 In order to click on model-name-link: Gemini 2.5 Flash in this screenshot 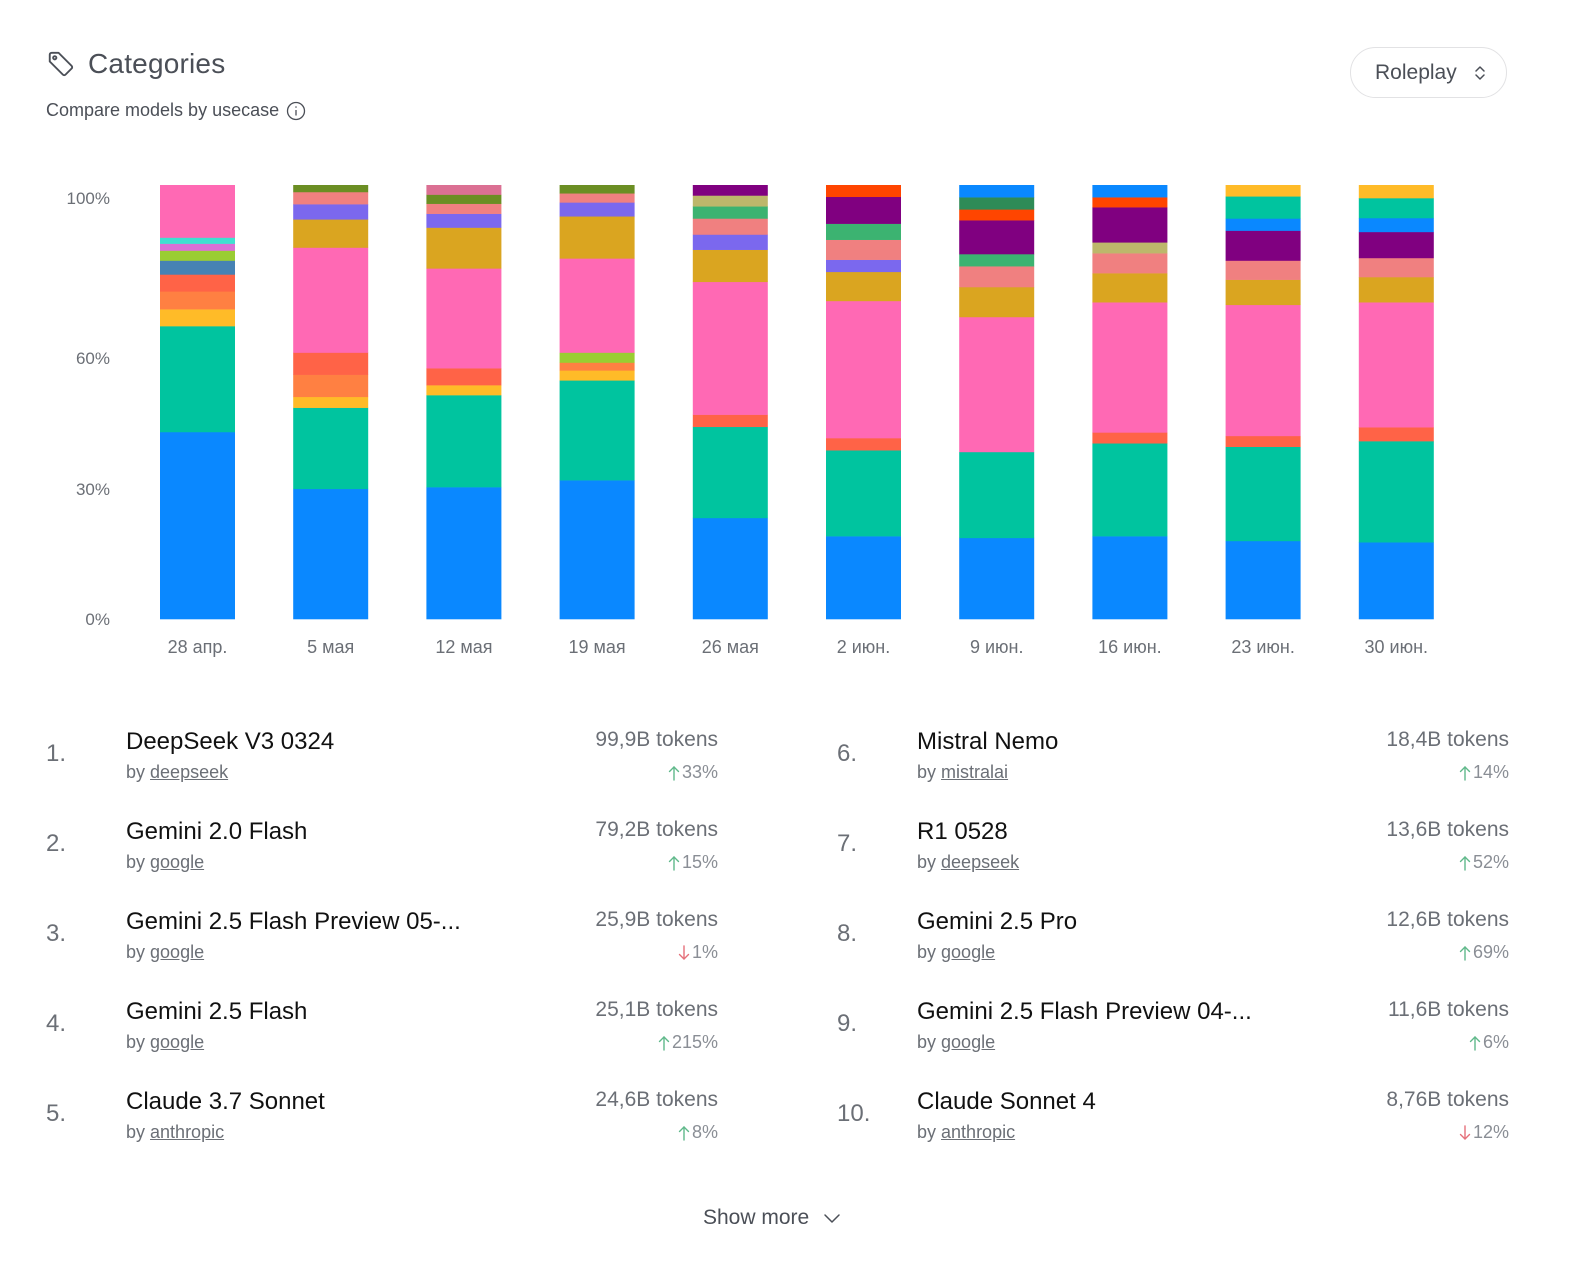, I will do `click(217, 1011)`.